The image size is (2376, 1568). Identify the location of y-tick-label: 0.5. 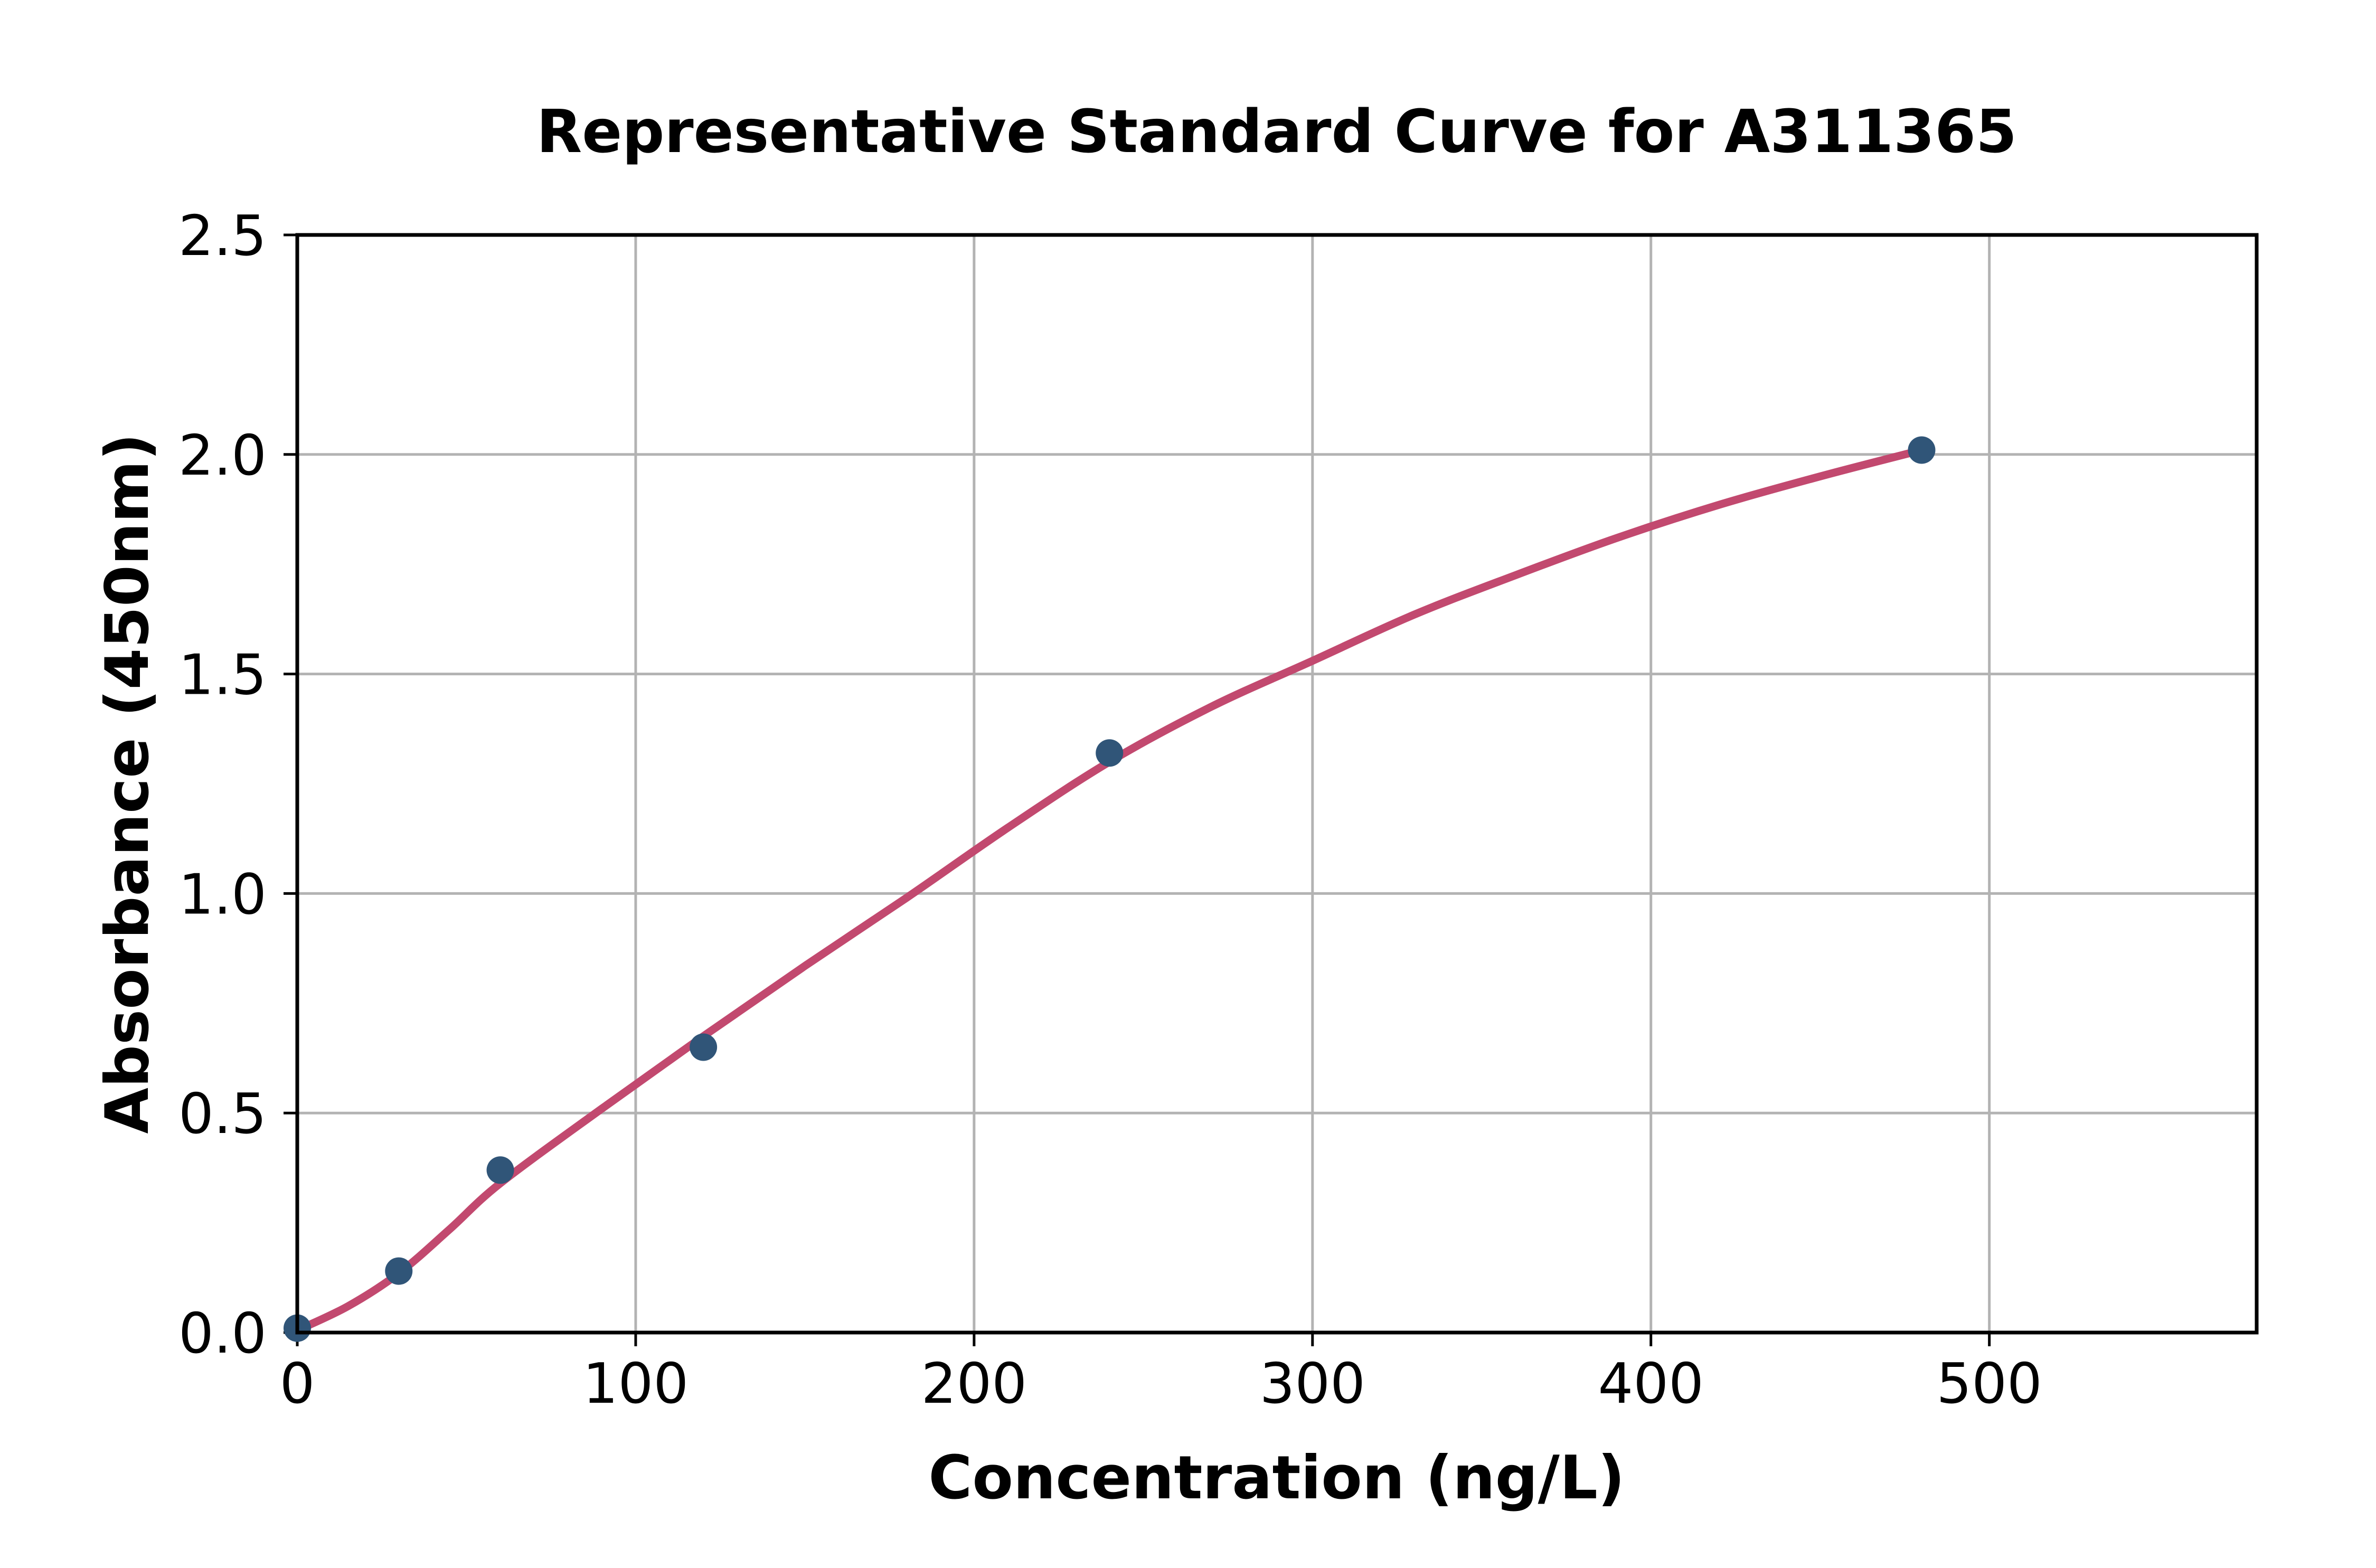
(223, 1114).